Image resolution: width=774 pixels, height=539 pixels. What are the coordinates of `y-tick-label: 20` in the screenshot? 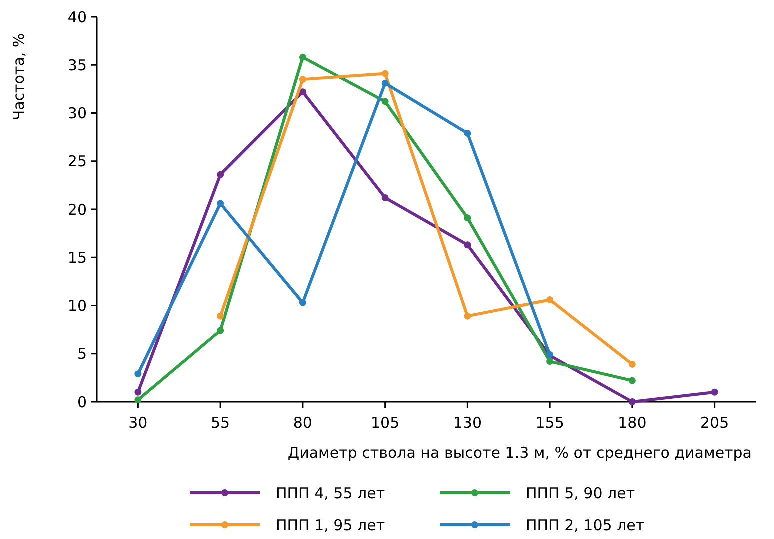 It's located at (77, 209).